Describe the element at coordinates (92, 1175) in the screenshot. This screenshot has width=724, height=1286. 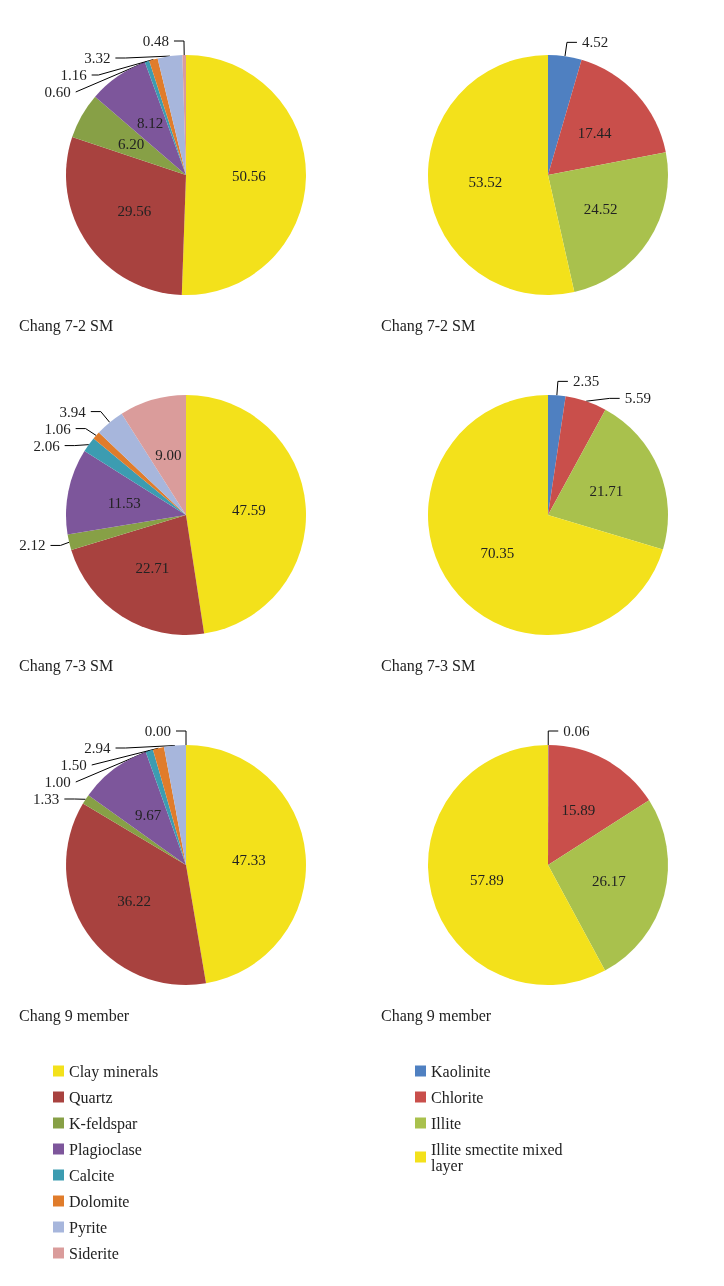
I see `legend-label: Calcite` at that location.